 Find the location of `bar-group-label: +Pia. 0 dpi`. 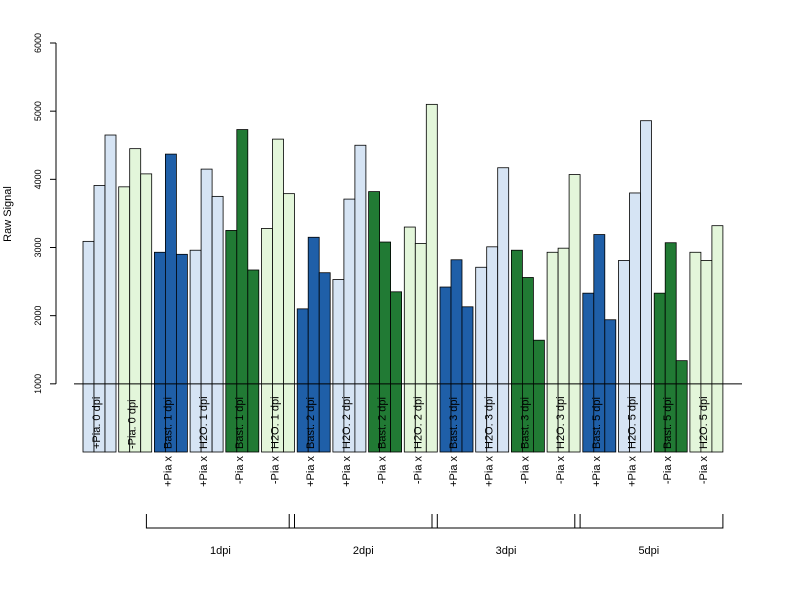

bar-group-label: +Pia. 0 dpi is located at coordinates (97, 423).